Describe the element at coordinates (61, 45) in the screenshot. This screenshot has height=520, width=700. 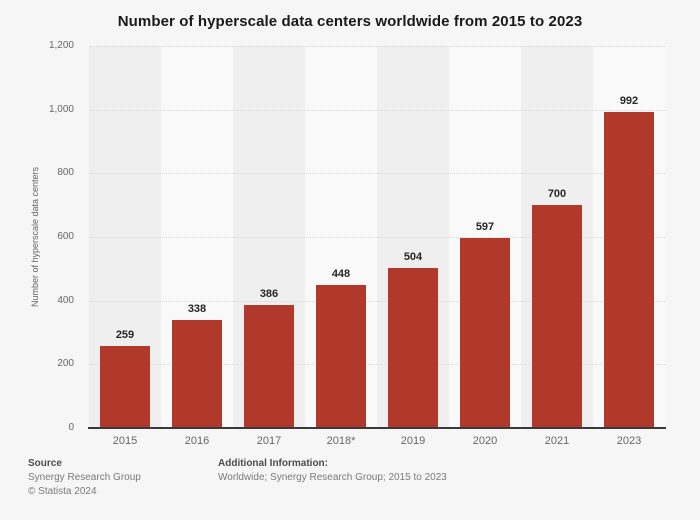
I see `y-tick-label: 1,200` at that location.